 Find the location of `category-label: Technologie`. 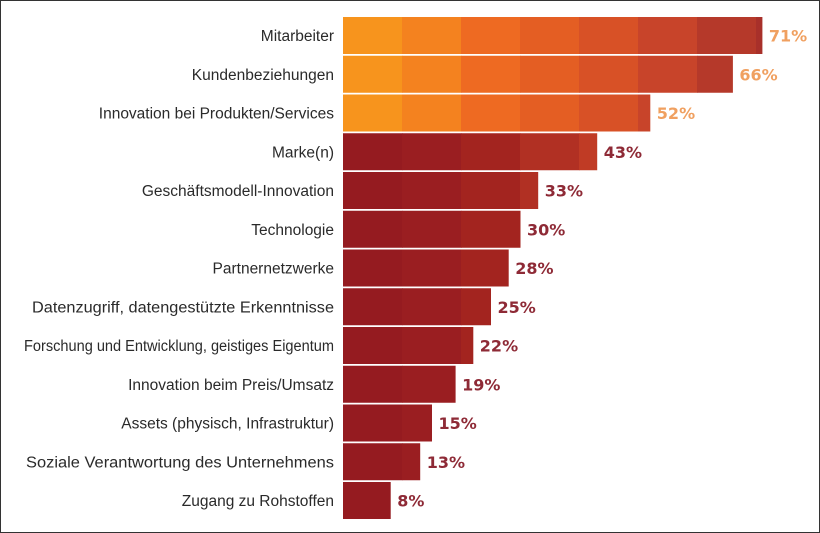

category-label: Technologie is located at coordinates (292, 230).